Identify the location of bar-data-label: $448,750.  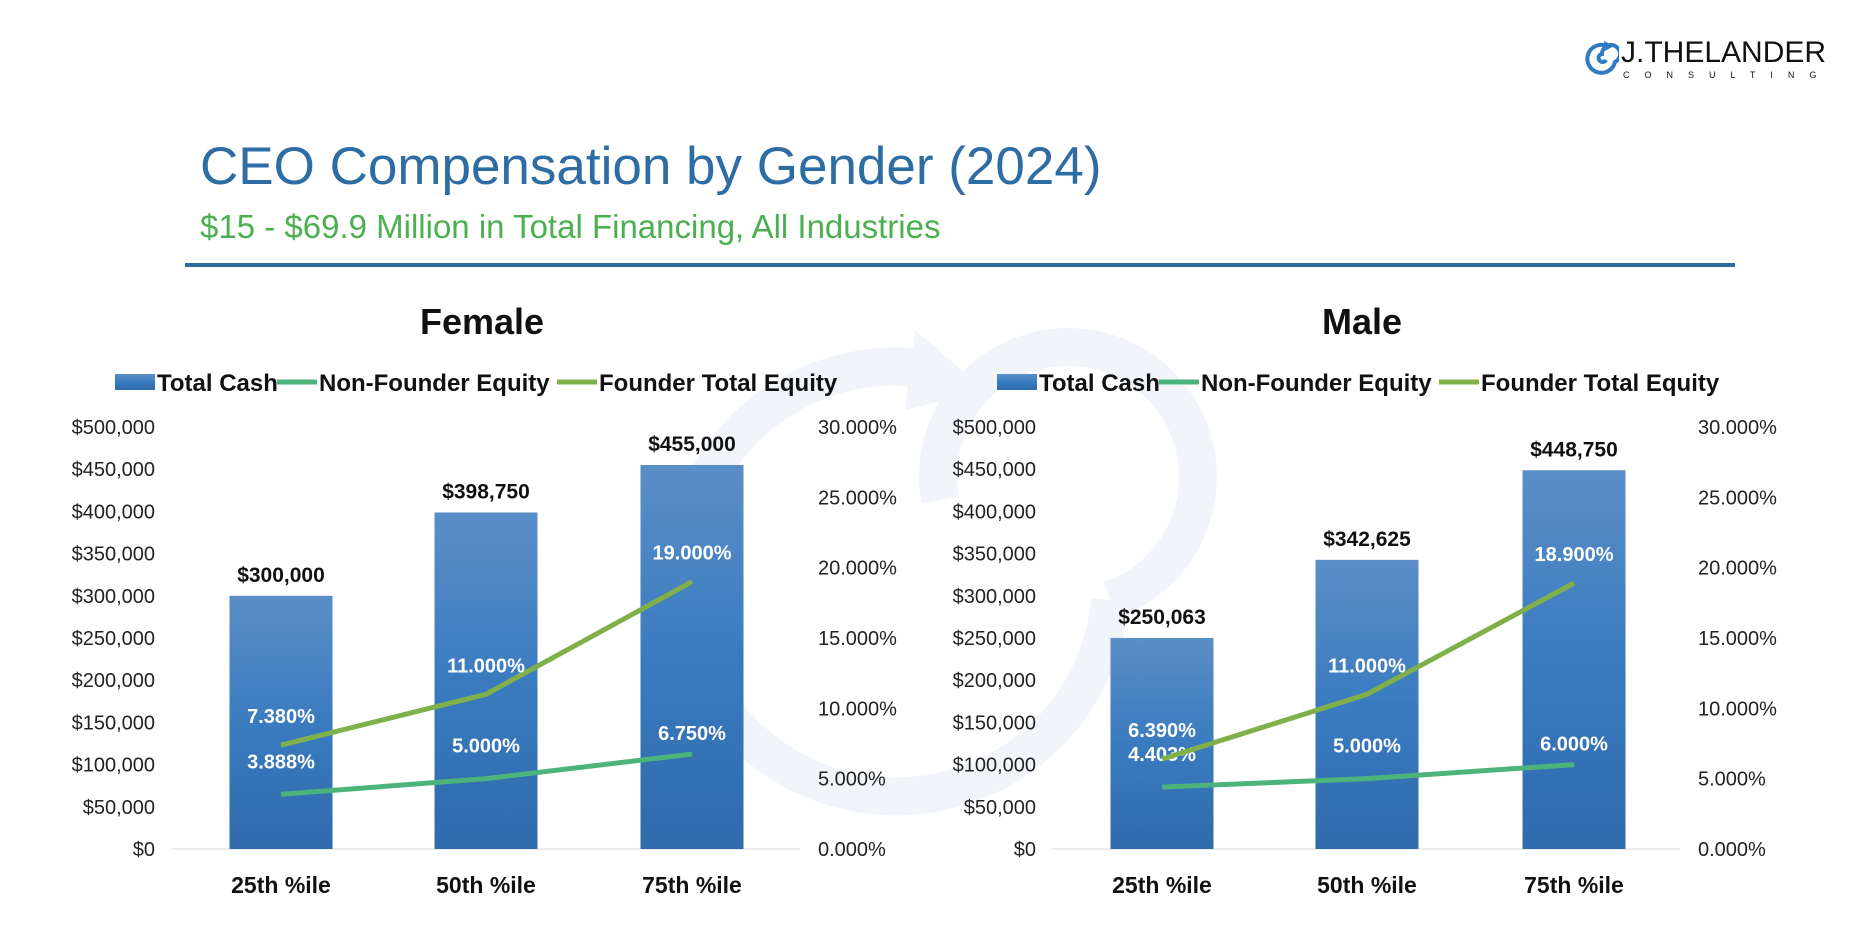
(1574, 449).